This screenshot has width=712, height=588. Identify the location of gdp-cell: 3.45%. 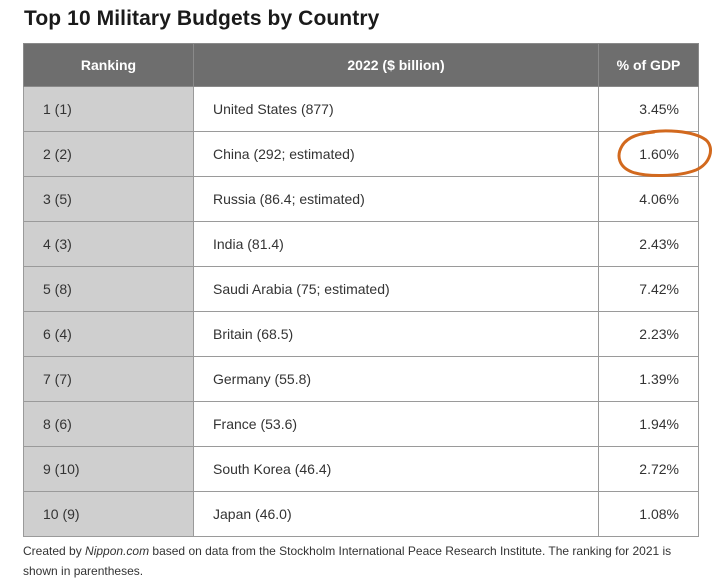
(648, 109).